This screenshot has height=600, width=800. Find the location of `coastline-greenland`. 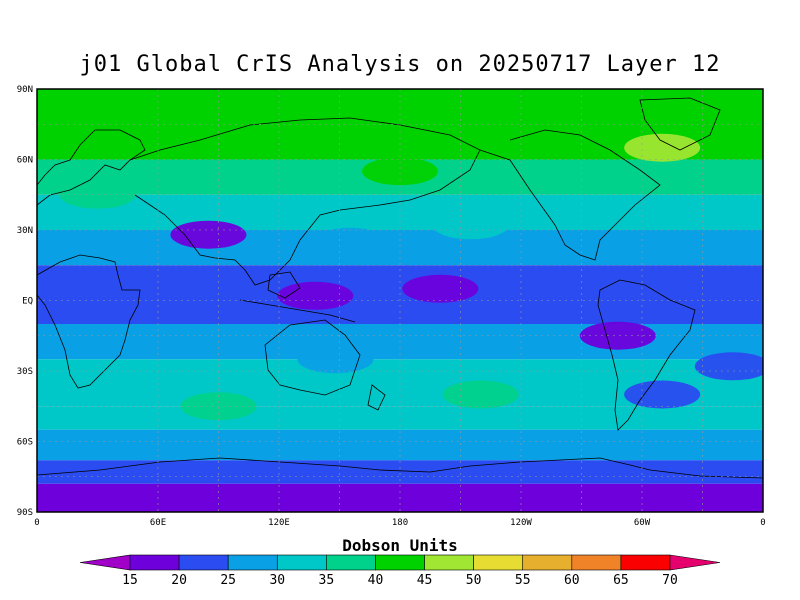

coastline-greenland is located at coordinates (680, 124).